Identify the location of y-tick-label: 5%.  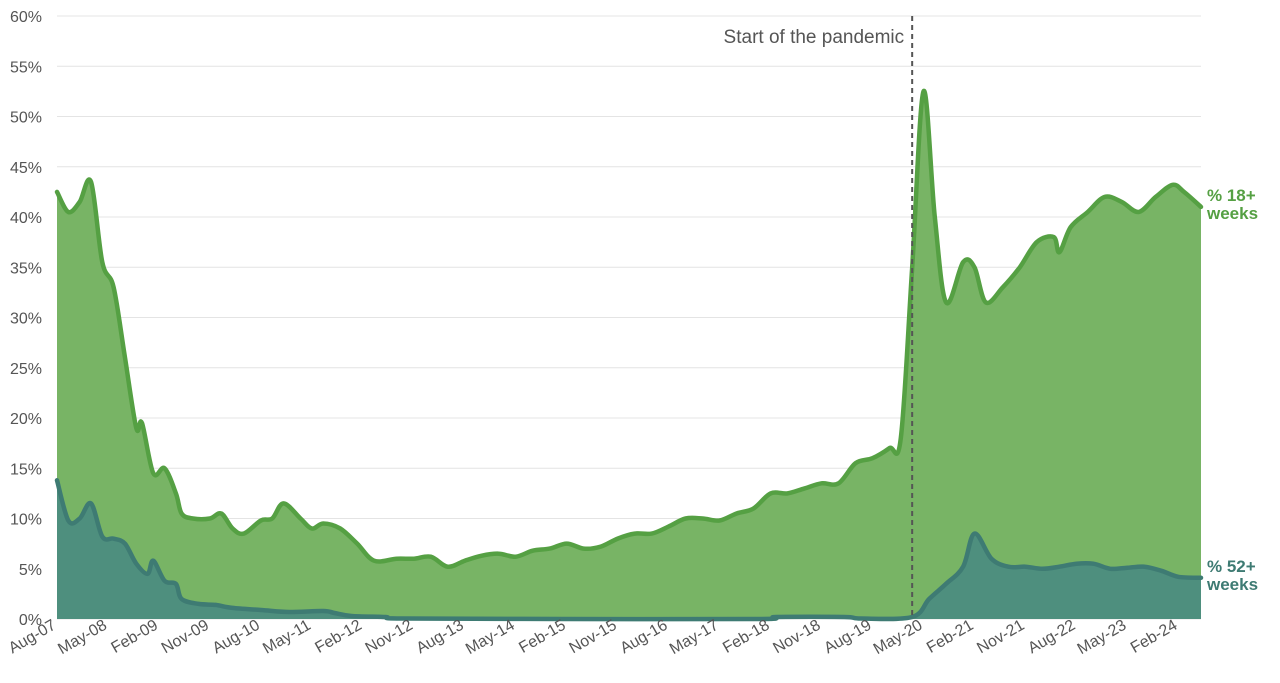
(30, 570).